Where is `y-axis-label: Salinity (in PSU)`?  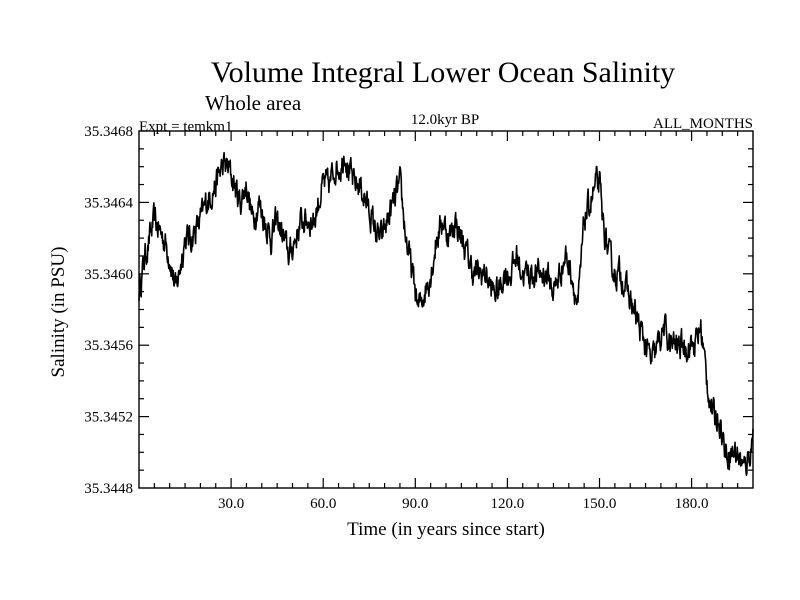
y-axis-label: Salinity (in PSU) is located at coordinates (58, 312).